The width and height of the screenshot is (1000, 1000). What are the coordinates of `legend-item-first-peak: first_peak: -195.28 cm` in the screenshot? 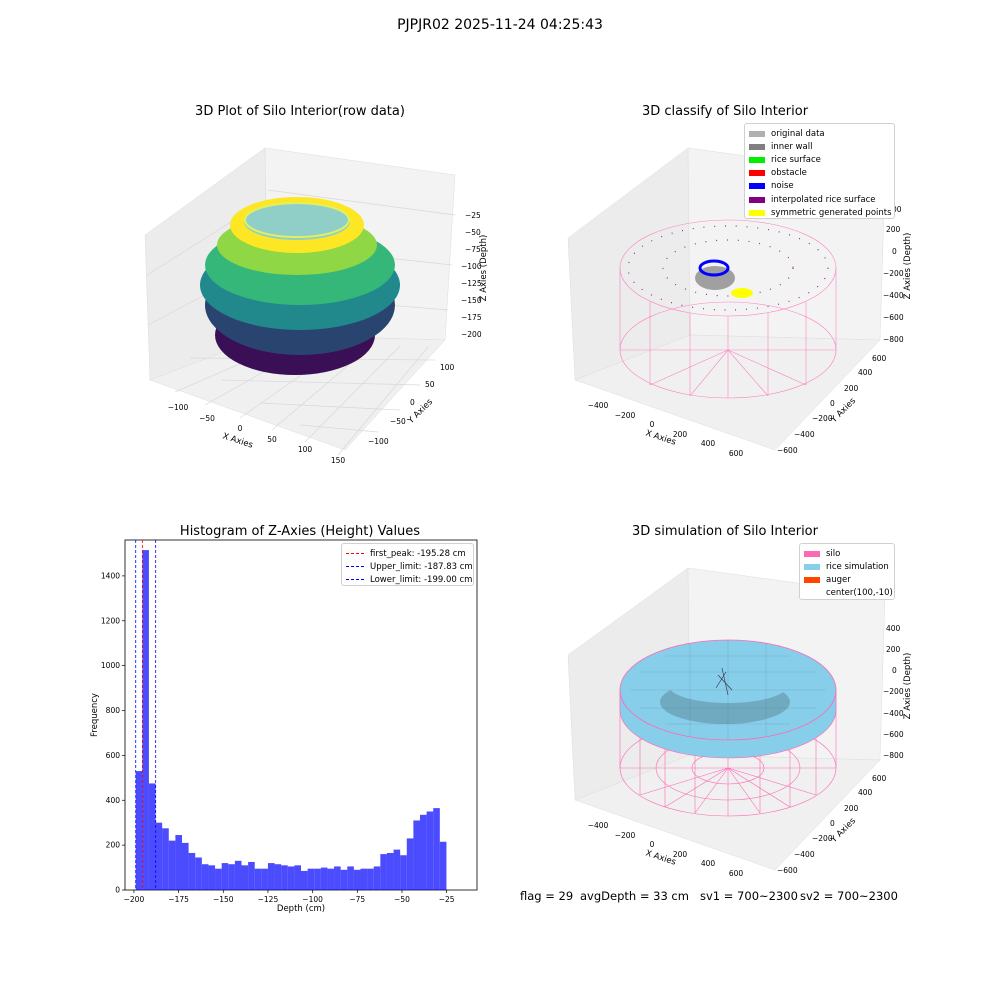 It's located at (407, 553).